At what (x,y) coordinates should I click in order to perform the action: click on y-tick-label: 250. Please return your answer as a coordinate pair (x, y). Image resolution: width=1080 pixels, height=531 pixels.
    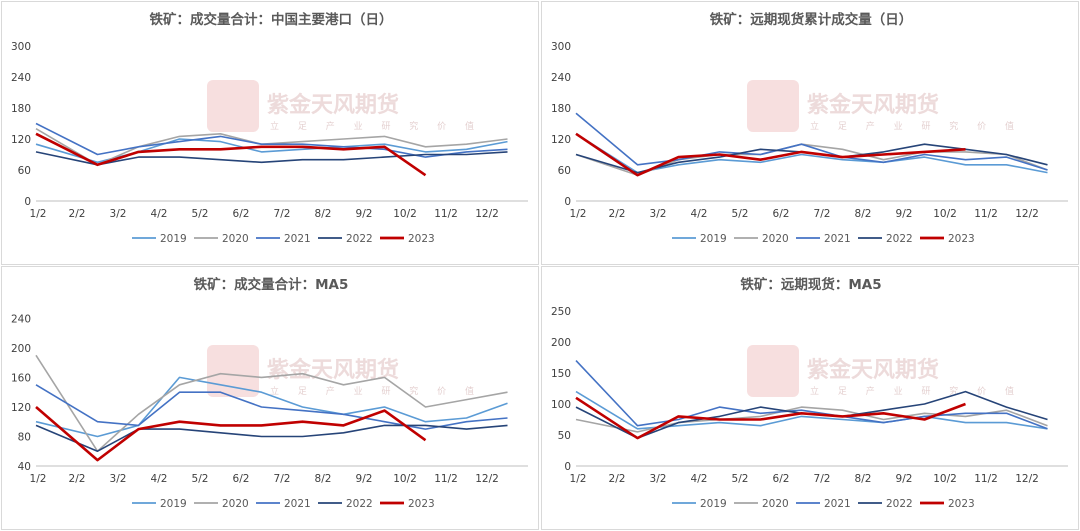
    Looking at the image, I should click on (561, 312).